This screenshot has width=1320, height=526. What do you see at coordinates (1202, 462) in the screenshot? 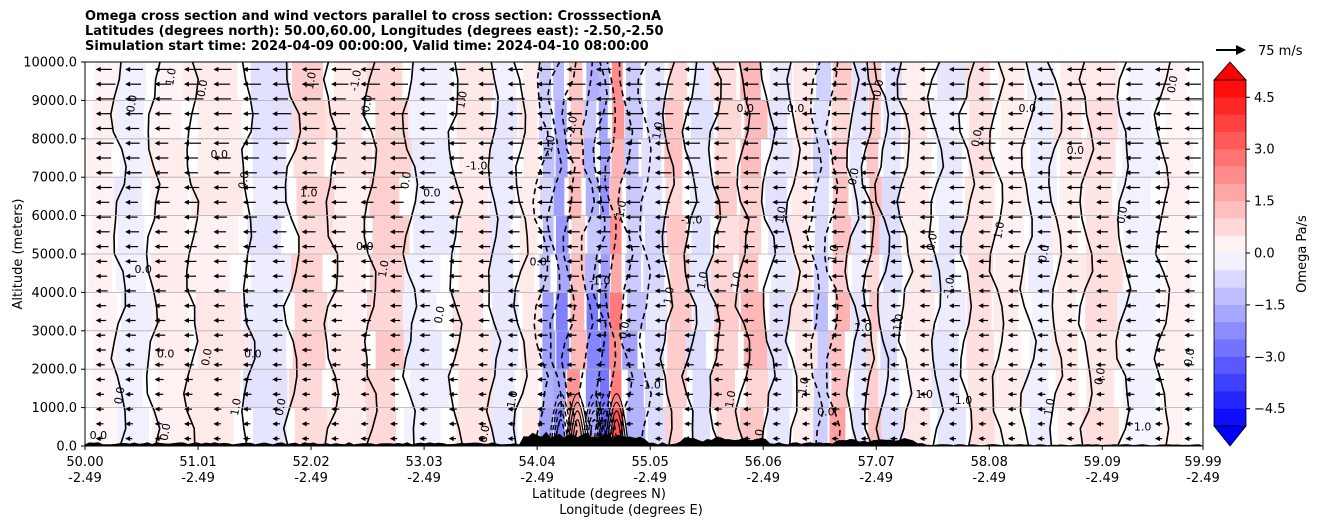
I see `x-tick-label-latitude: 59.99` at bounding box center [1202, 462].